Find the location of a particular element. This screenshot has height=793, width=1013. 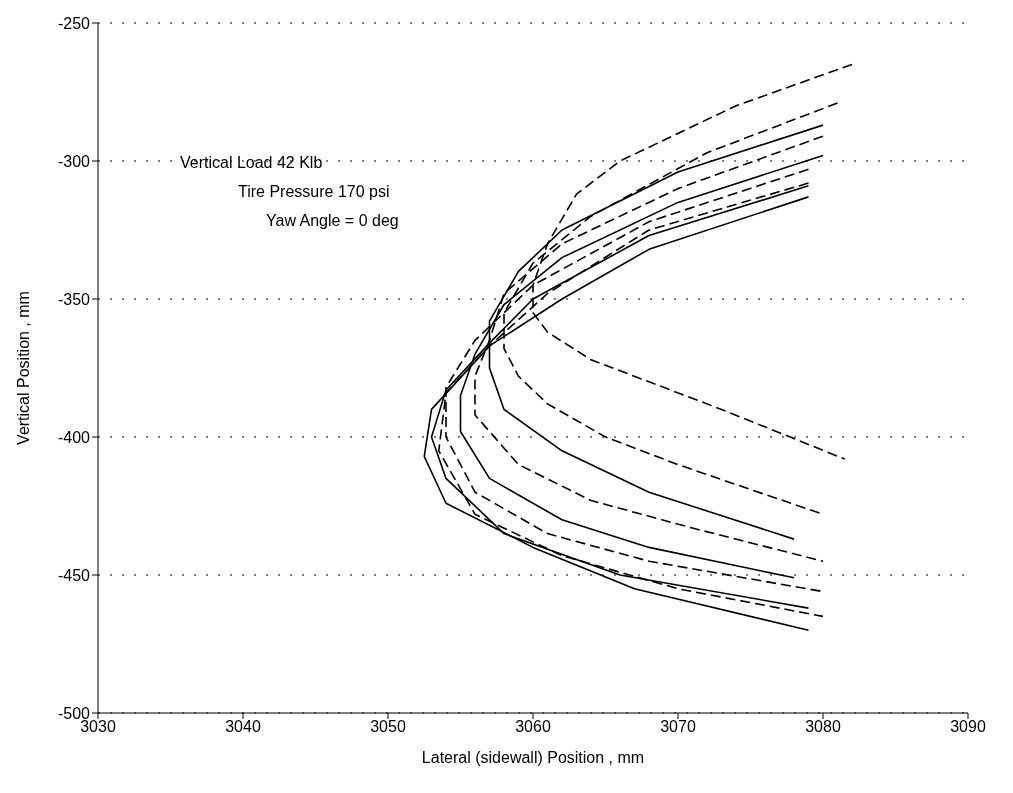

x-tick-label: 3090 is located at coordinates (968, 727).